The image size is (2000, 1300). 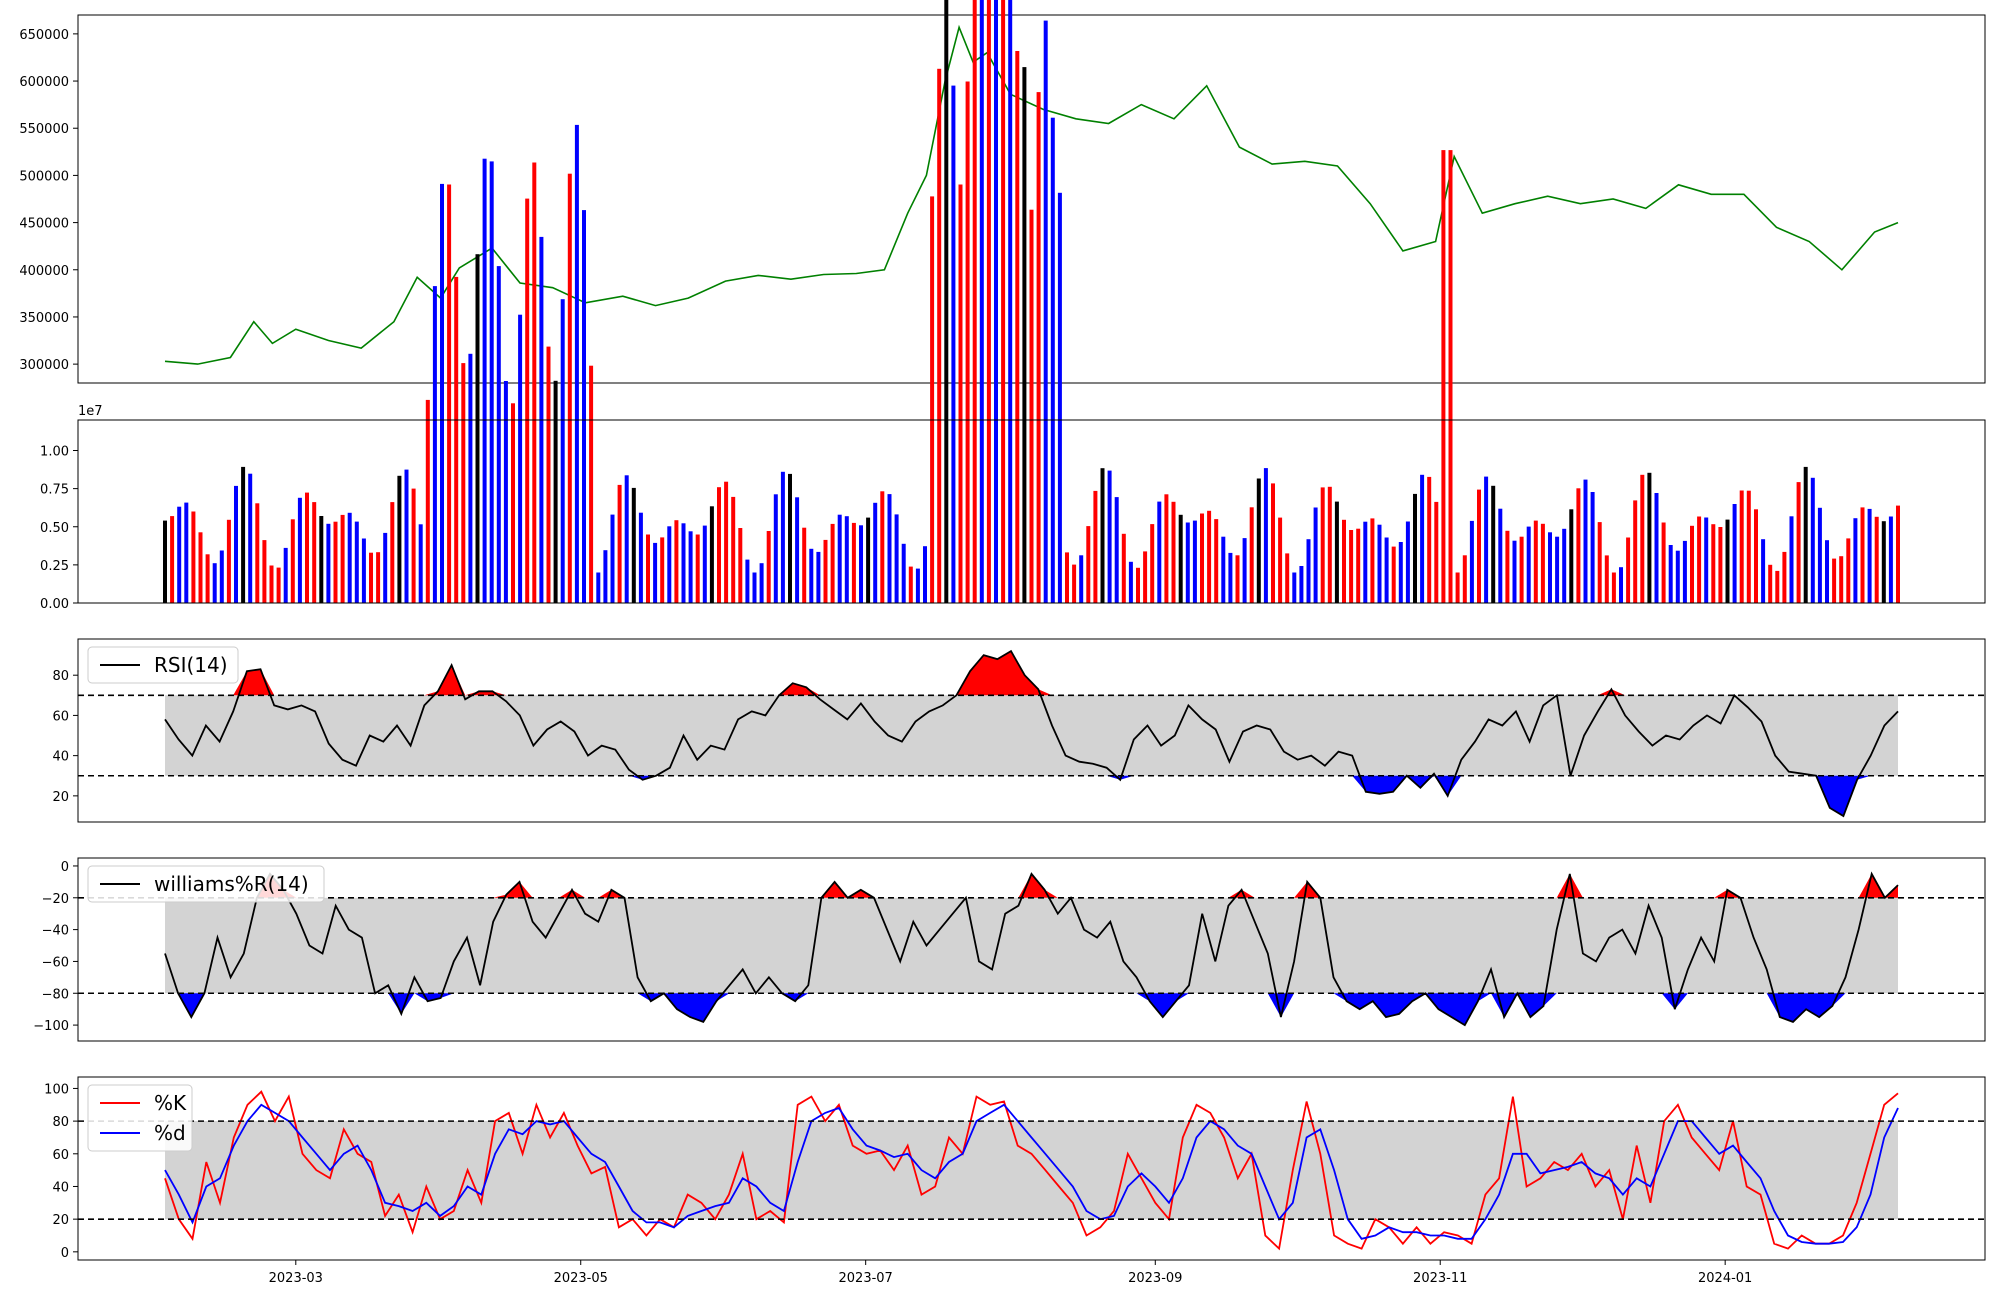 What do you see at coordinates (54, 490) in the screenshot?
I see `y-tick-label: 0.75` at bounding box center [54, 490].